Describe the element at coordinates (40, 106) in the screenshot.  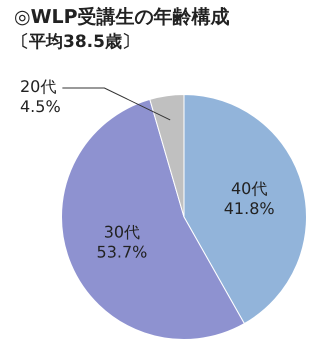
I see `data-label: 4.5%` at that location.